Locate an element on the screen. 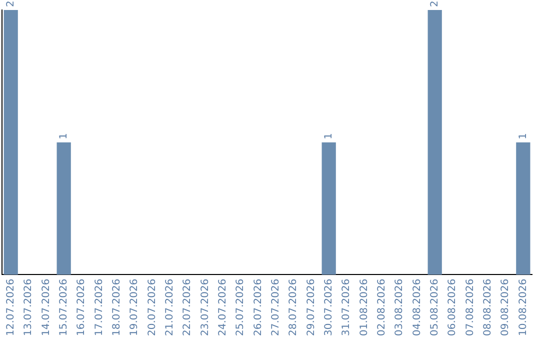  x-tick-label: 26.07.2026 is located at coordinates (258, 307).